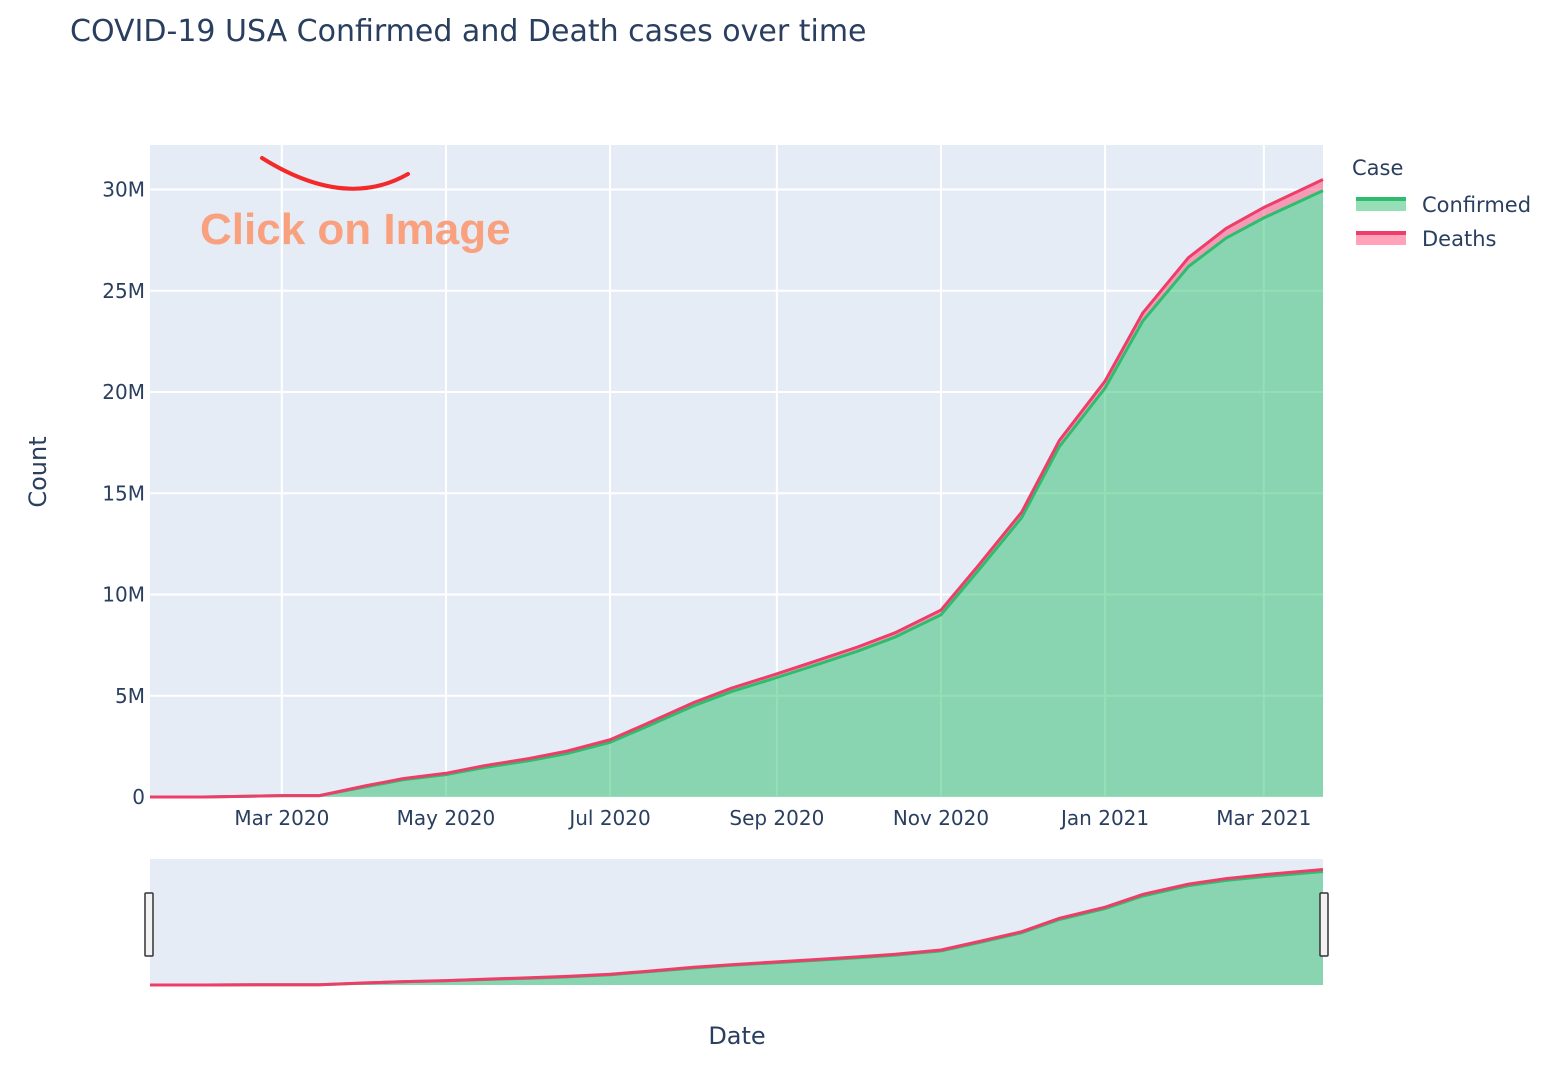 This screenshot has width=1566, height=1066. What do you see at coordinates (335, 173) in the screenshot?
I see `annotation-arrow` at bounding box center [335, 173].